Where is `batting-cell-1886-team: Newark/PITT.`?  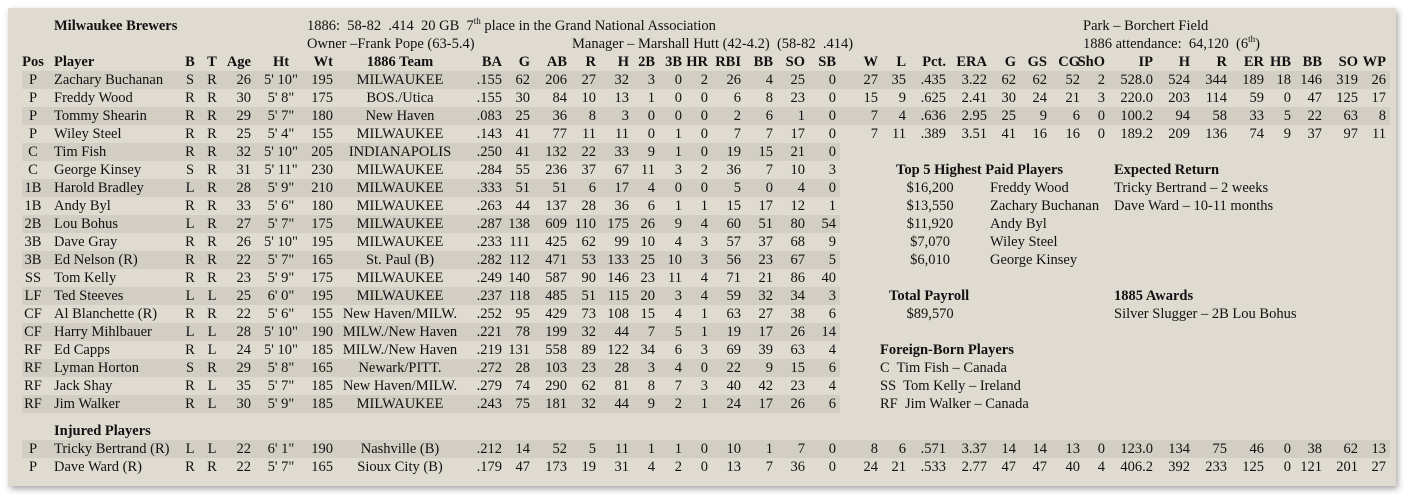 batting-cell-1886-team: Newark/PITT. is located at coordinates (400, 368).